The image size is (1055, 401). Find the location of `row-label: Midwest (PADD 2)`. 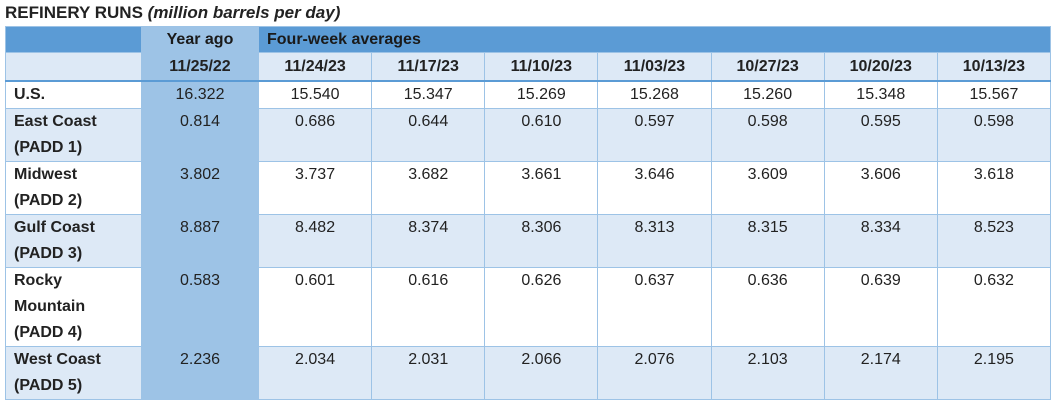

row-label: Midwest (PADD 2) is located at coordinates (73, 188).